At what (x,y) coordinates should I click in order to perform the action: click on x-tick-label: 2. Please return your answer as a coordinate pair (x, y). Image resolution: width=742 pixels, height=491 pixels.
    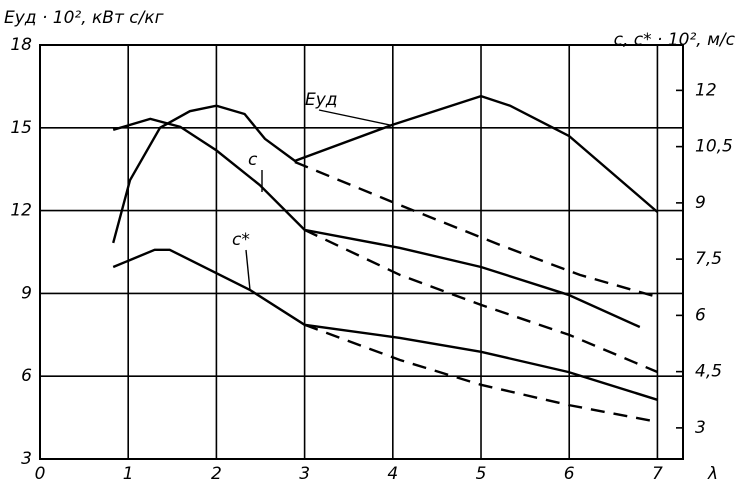
    Looking at the image, I should click on (216, 474).